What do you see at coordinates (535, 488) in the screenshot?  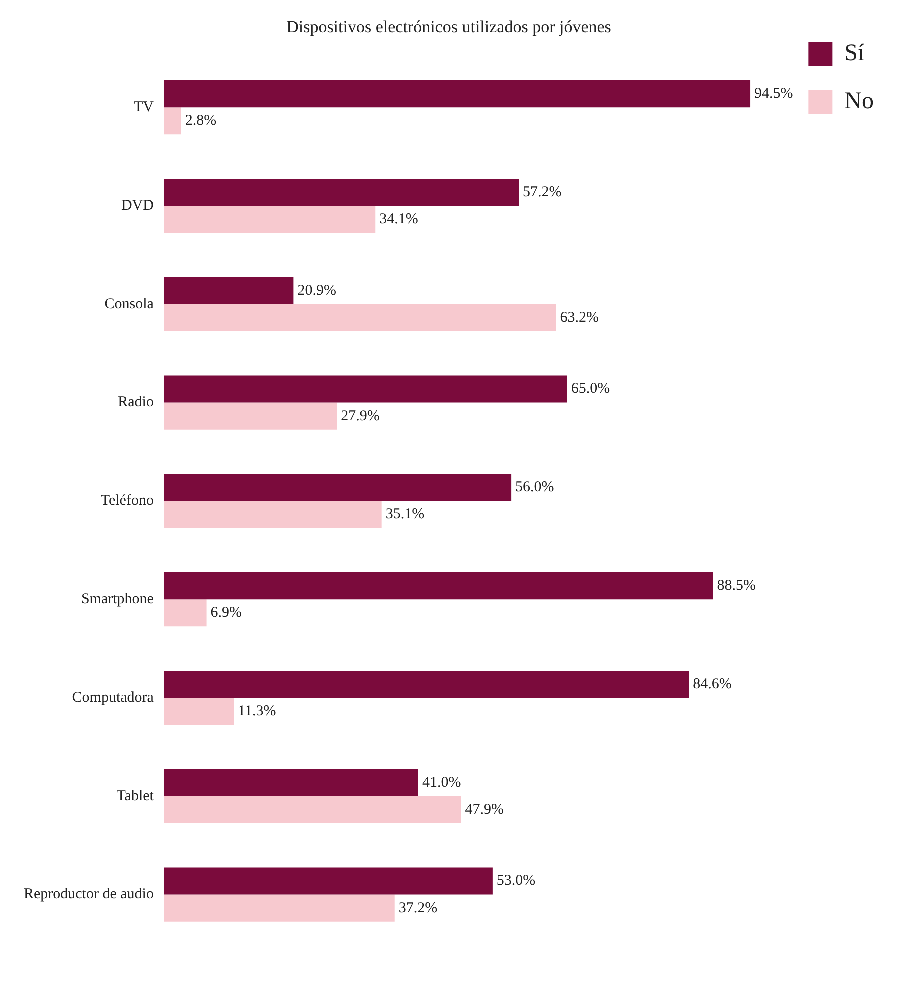 I see `data-label: 56.0%` at bounding box center [535, 488].